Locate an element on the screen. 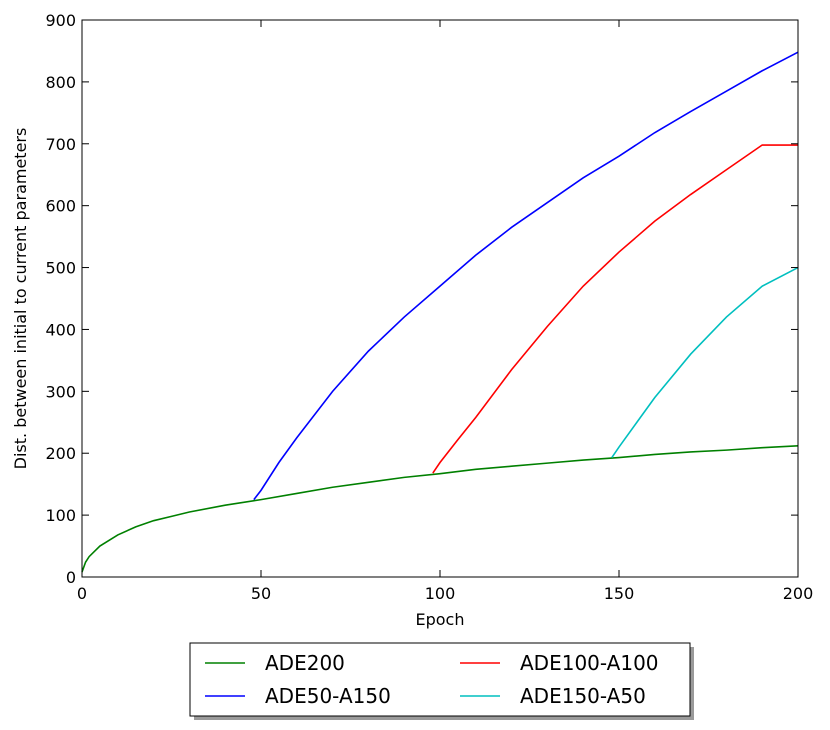 This screenshot has height=730, width=830. legend: ADE200 ADE100-A100 ADE50-A150 ADE150-A50 is located at coordinates (441, 681).